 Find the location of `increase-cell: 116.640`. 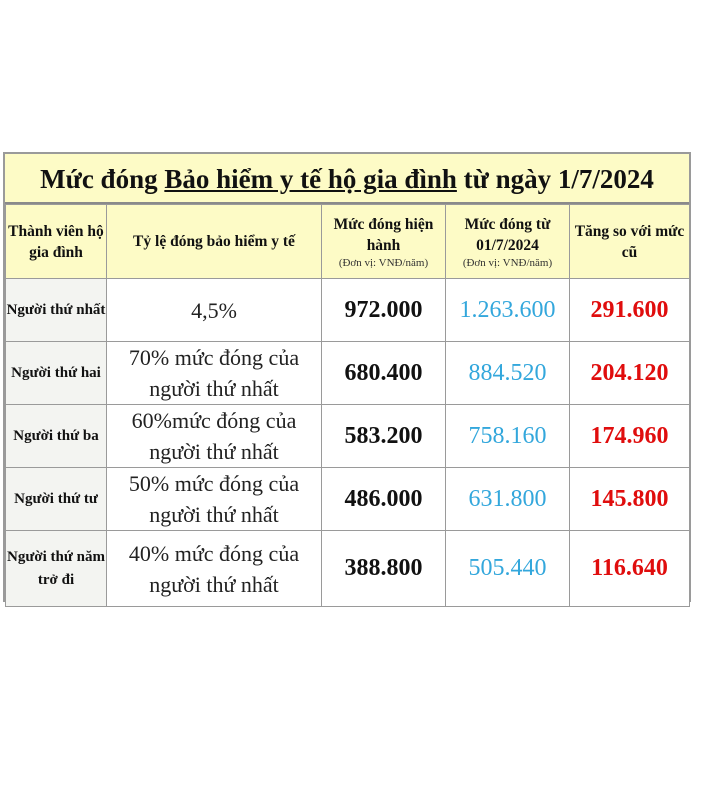

increase-cell: 116.640 is located at coordinates (629, 568).